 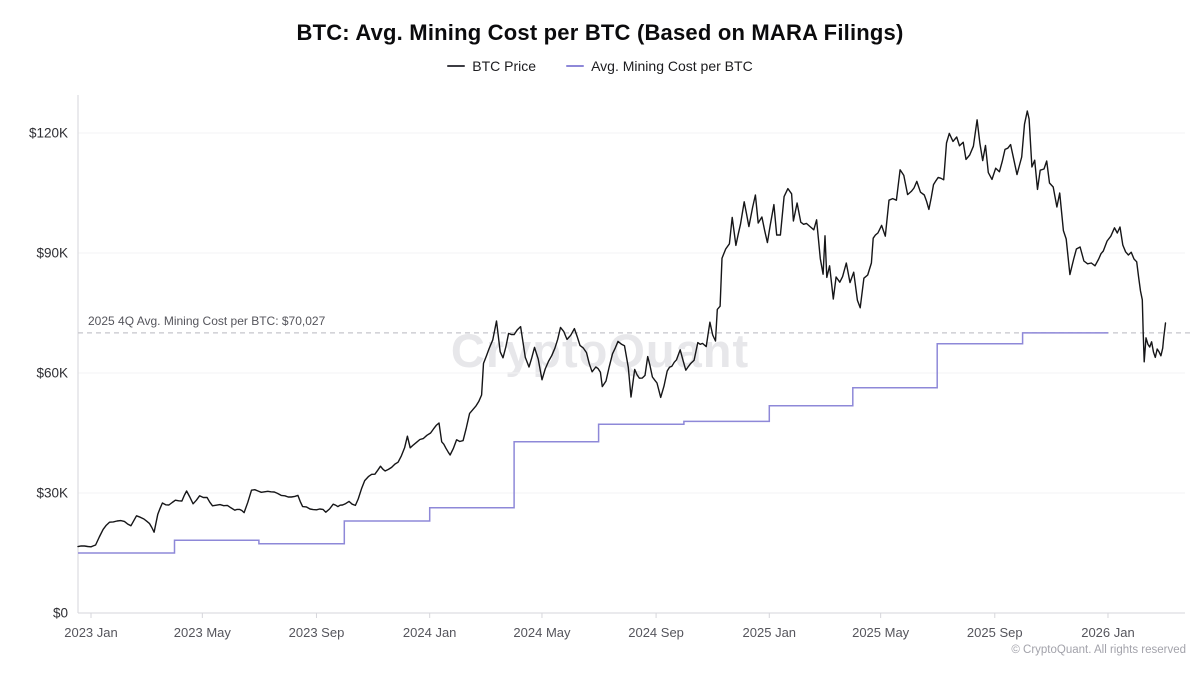 I want to click on legend-item-btc-price: BTC Price, so click(x=491, y=66).